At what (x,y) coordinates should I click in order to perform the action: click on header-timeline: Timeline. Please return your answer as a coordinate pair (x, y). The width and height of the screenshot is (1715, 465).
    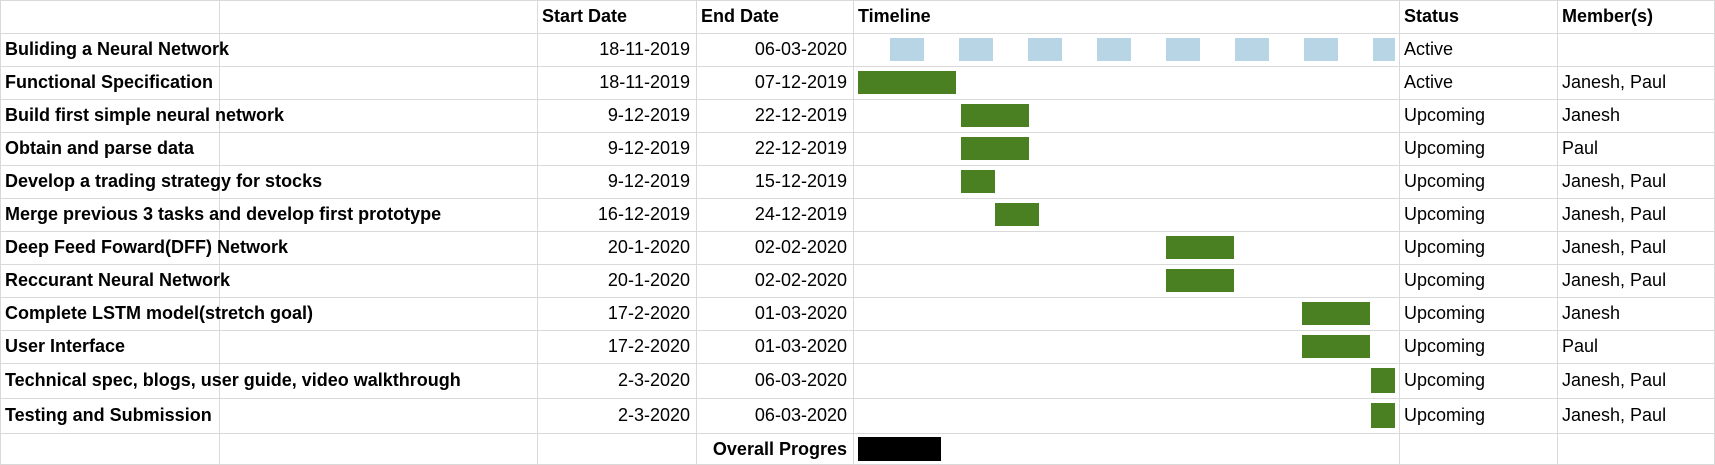
    Looking at the image, I should click on (894, 16).